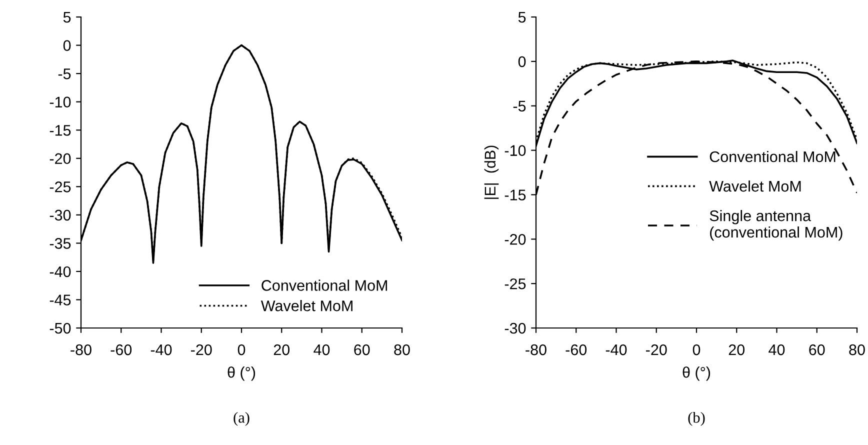 Image resolution: width=868 pixels, height=445 pixels. Describe the element at coordinates (242, 419) in the screenshot. I see `text: (a)` at that location.